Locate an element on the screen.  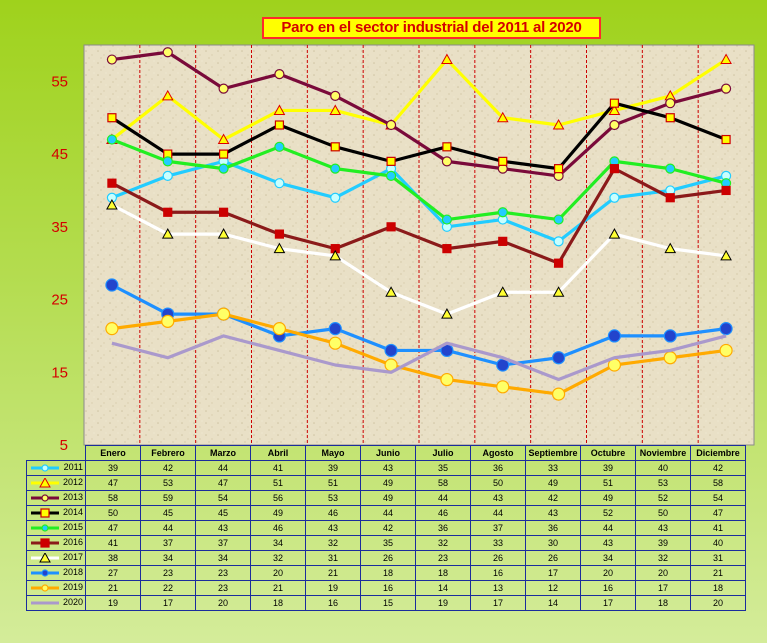
legend-key: 2012 is located at coordinates (56, 483).